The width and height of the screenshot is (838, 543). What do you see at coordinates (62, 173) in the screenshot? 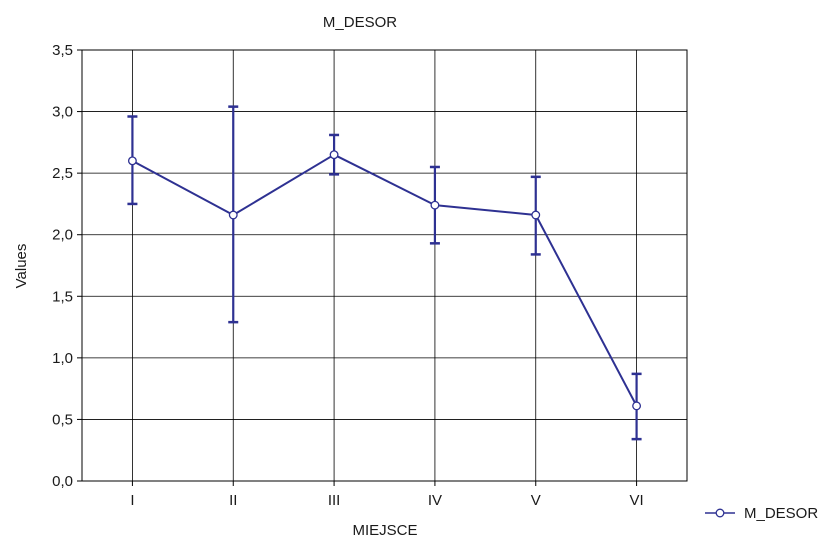
I see `y-tick-label: 2,5` at bounding box center [62, 173].